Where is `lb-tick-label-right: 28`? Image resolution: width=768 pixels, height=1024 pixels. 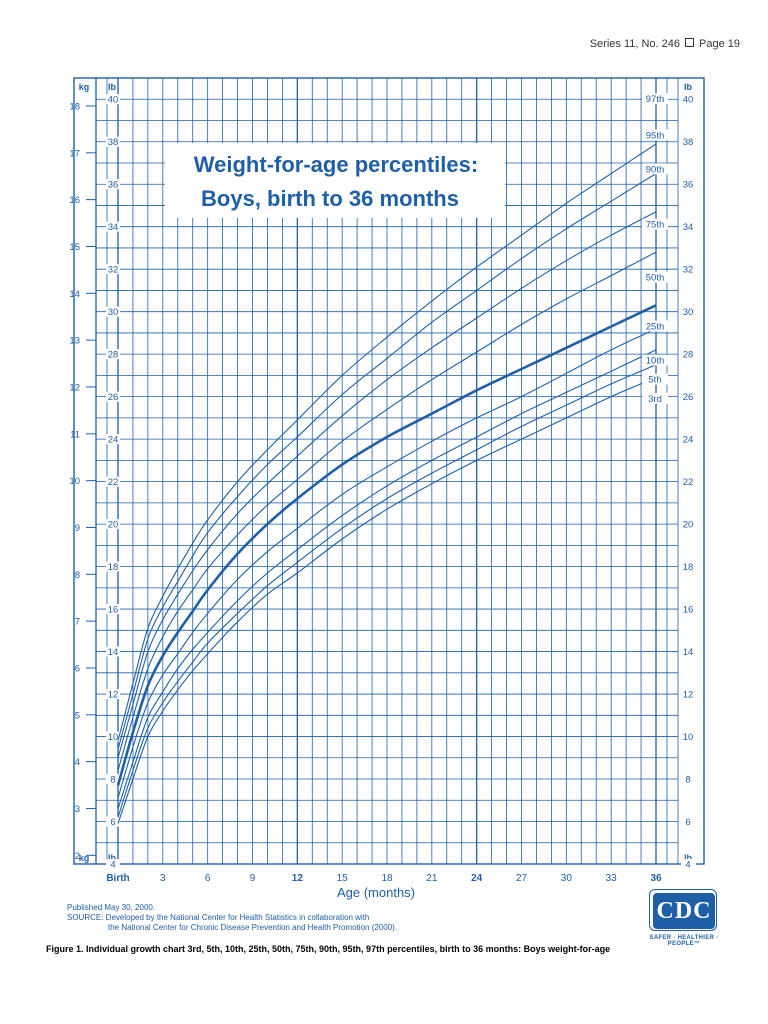
lb-tick-label-right: 28 is located at coordinates (688, 355).